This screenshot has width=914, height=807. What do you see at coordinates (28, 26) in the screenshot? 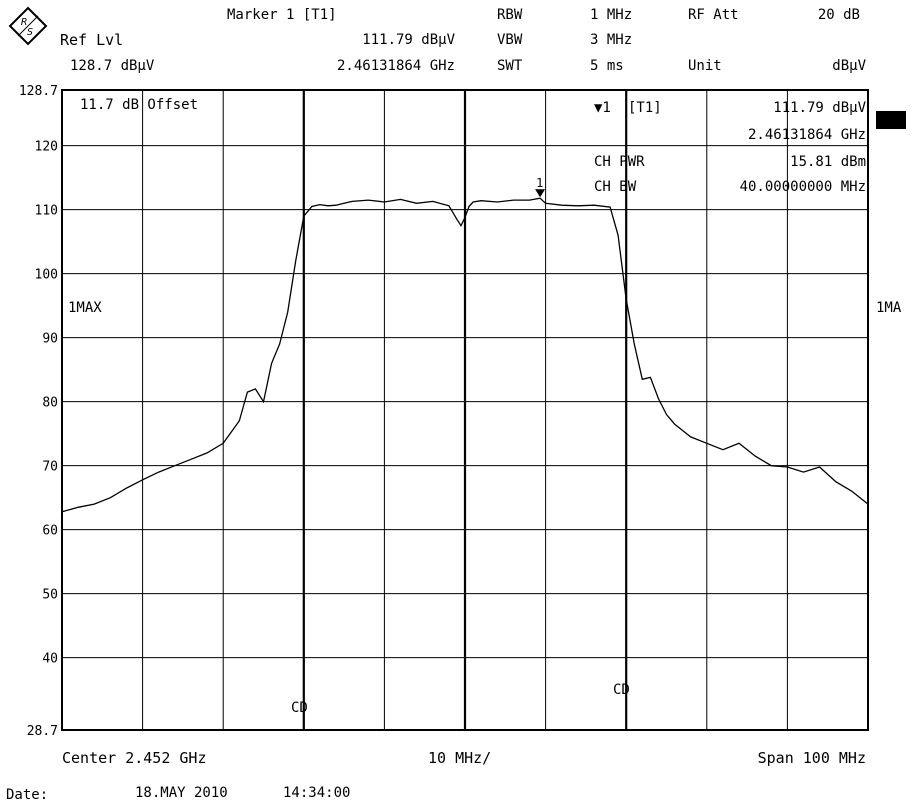
I see `rohde-schwarz-logo: R S` at bounding box center [28, 26].